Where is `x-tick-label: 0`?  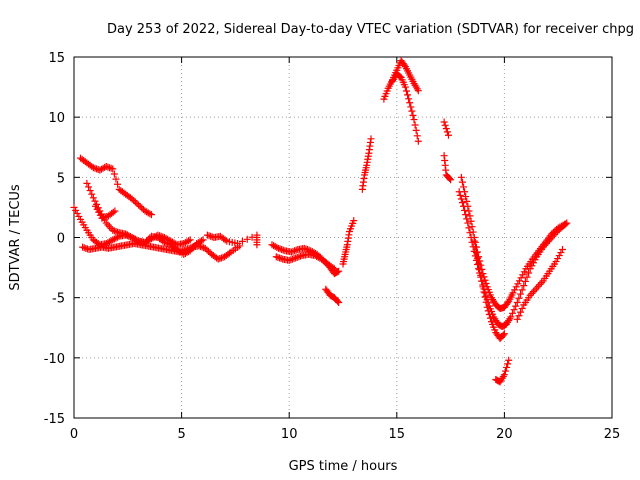 x-tick-label: 0 is located at coordinates (74, 434).